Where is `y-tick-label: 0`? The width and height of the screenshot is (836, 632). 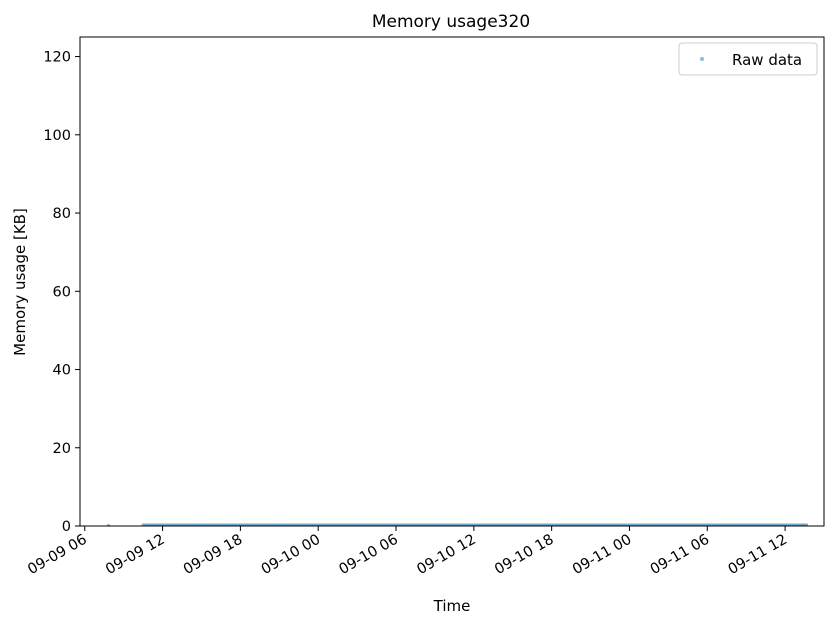
y-tick-label: 0 is located at coordinates (66, 527).